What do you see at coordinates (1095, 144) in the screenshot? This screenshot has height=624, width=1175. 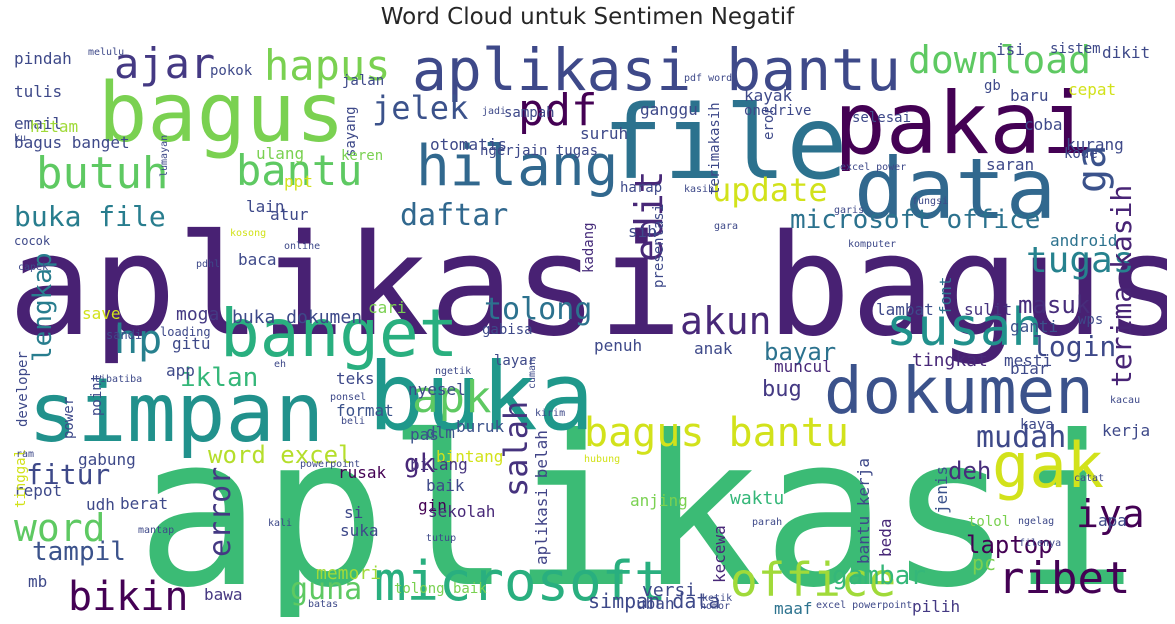 I see `cloud-word: kurang` at bounding box center [1095, 144].